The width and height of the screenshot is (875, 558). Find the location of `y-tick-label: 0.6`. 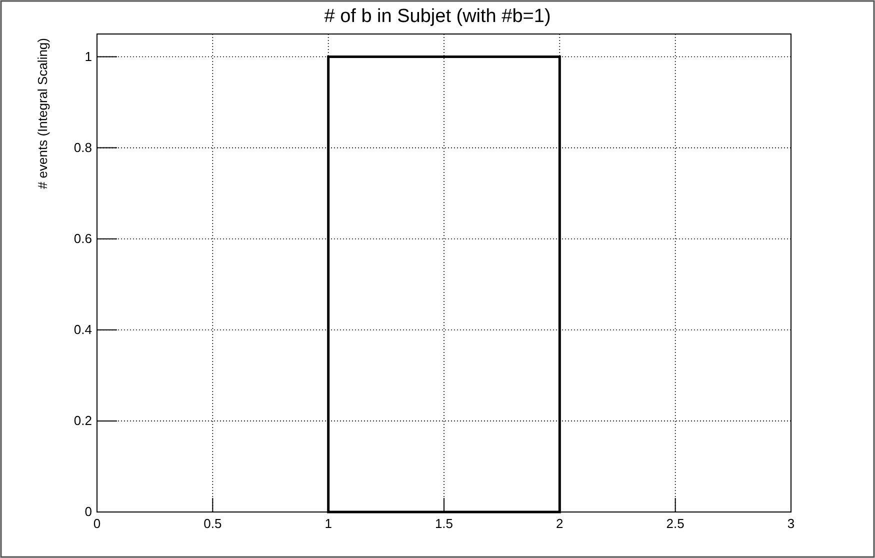

y-tick-label: 0.6 is located at coordinates (83, 238).